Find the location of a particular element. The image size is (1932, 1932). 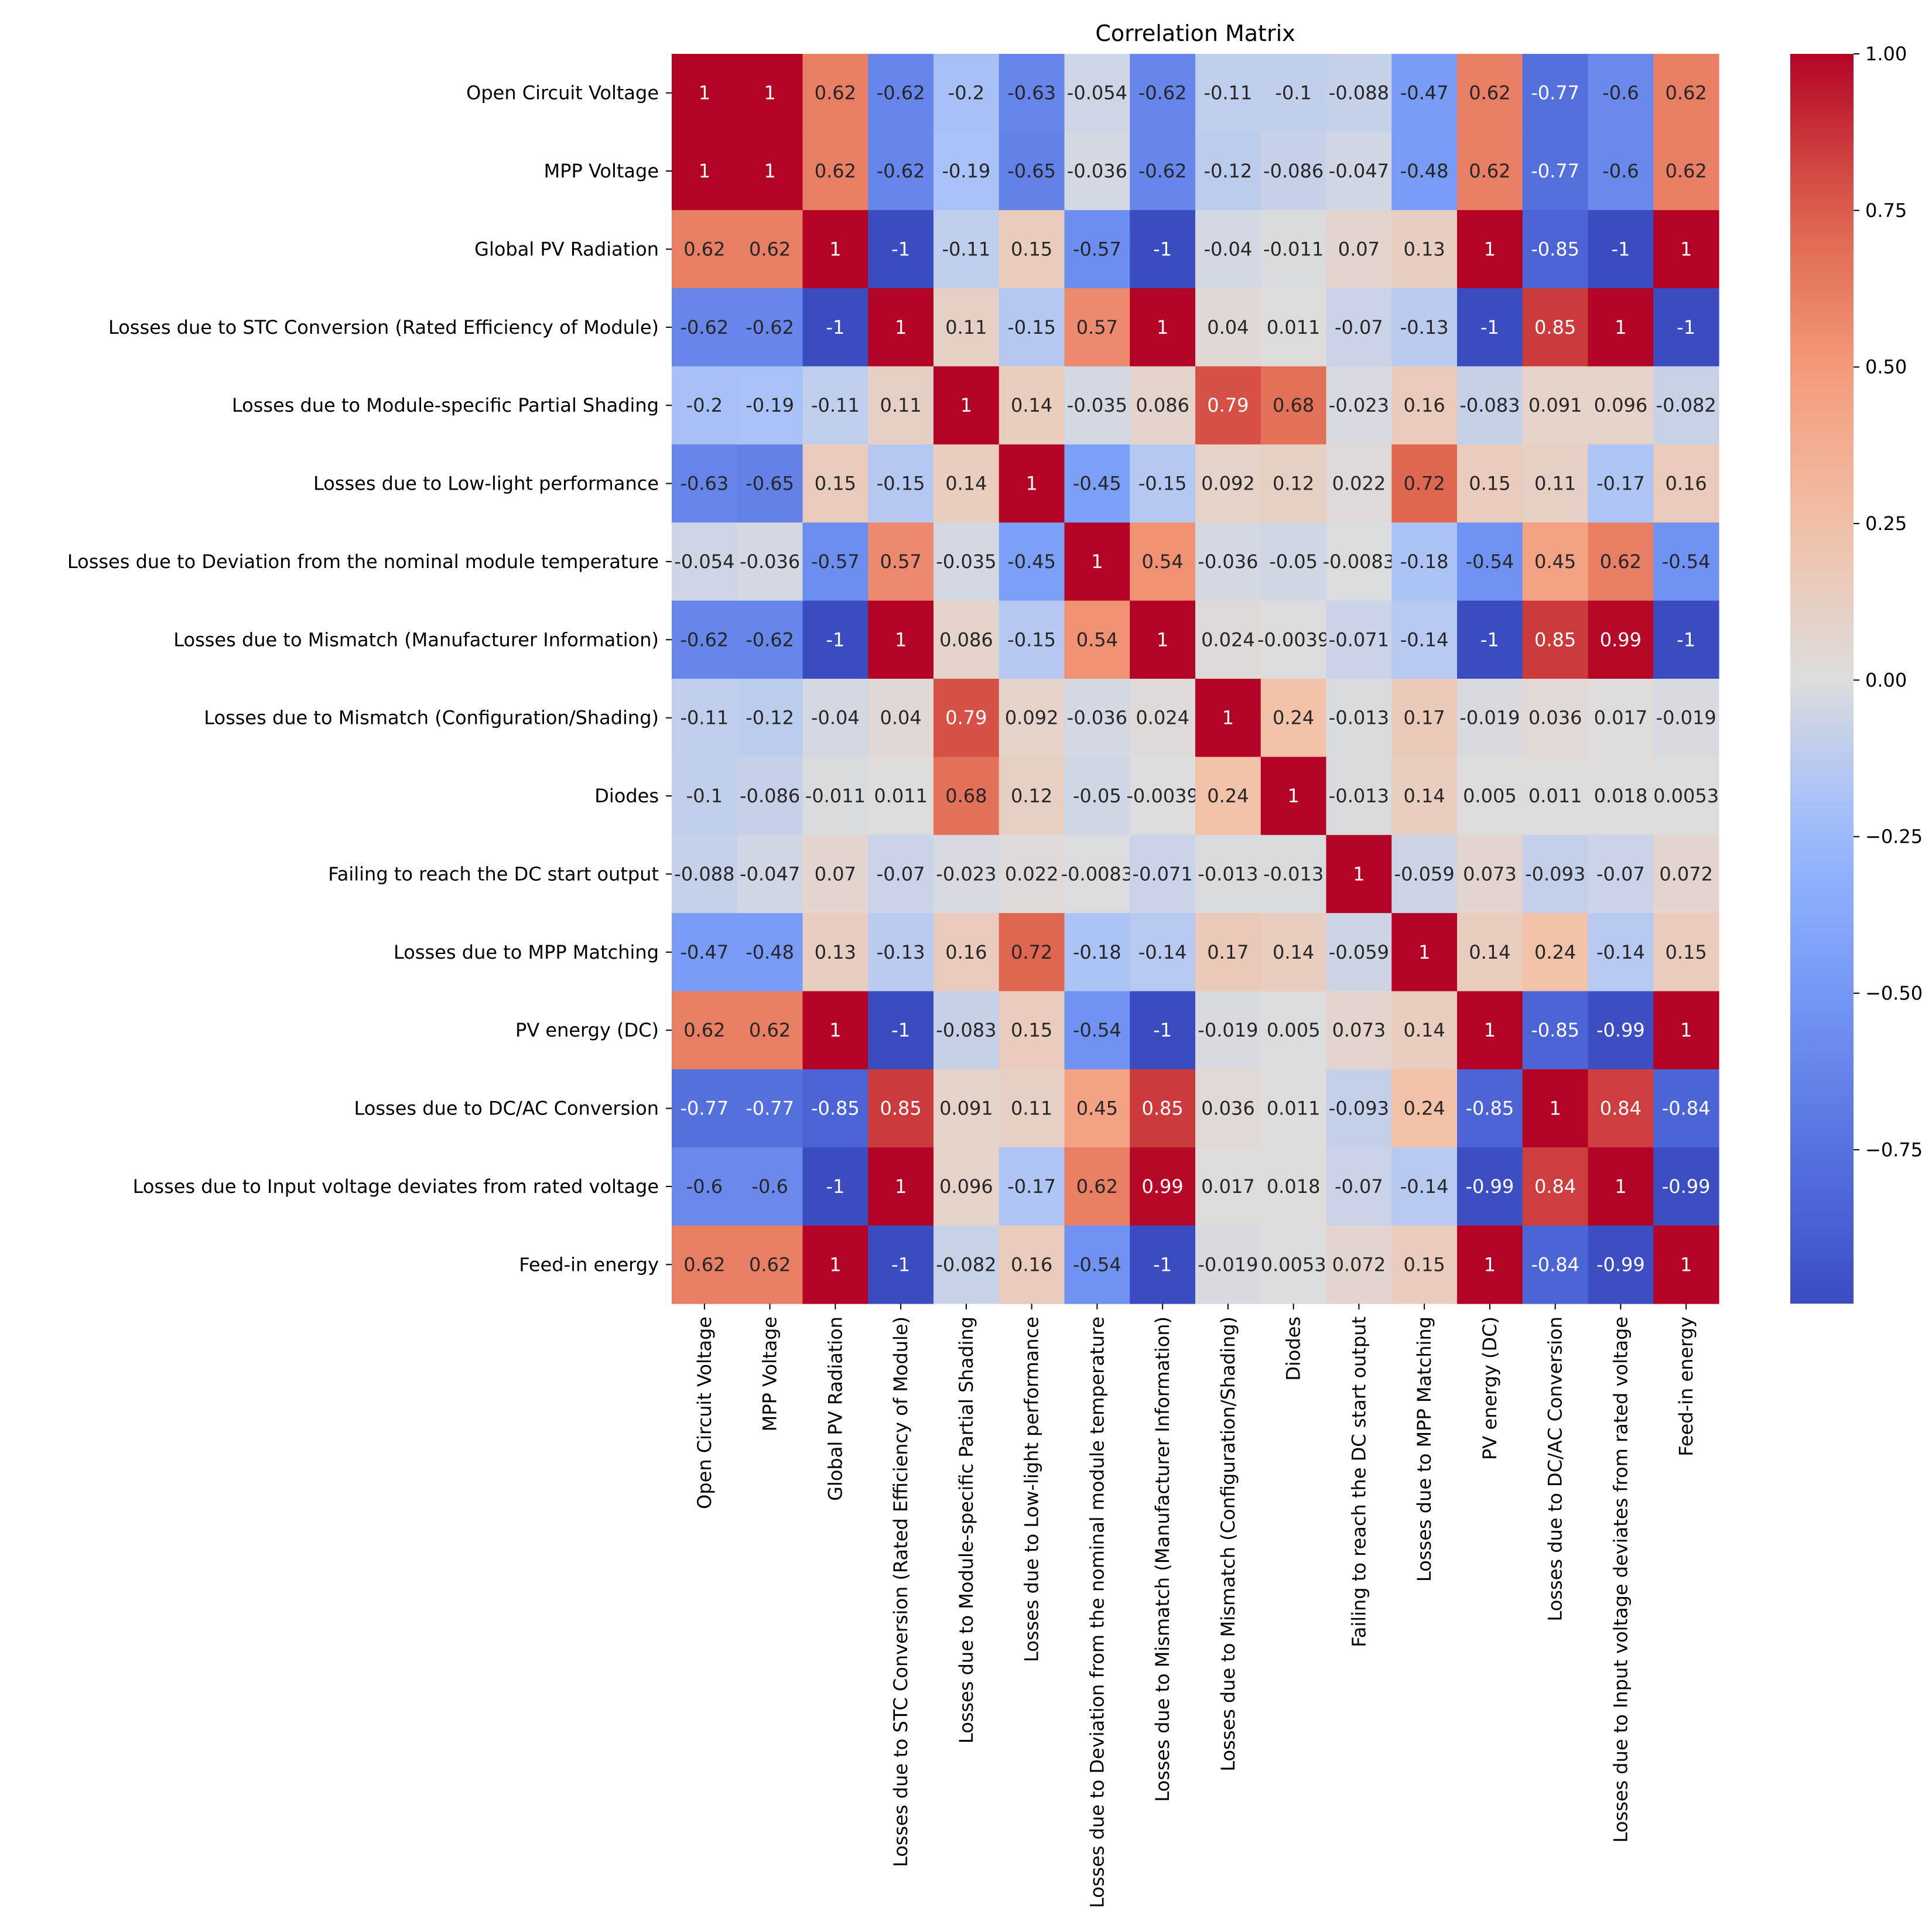

cell-value-label: 0.15 is located at coordinates (1424, 1264).